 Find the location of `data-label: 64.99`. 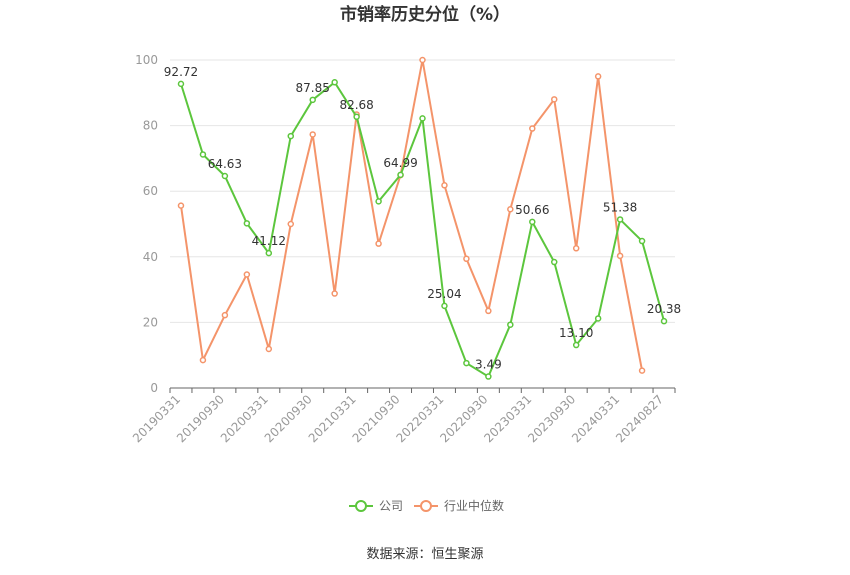

data-label: 64.99 is located at coordinates (400, 163).